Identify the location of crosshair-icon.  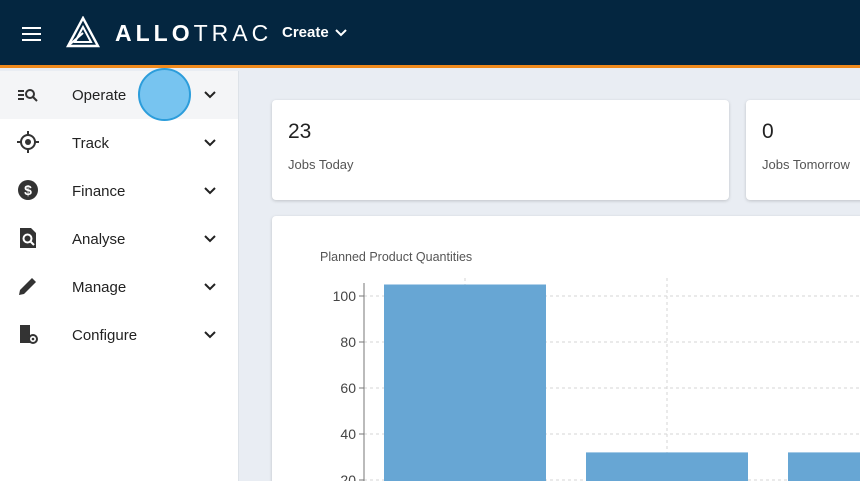
(28, 142).